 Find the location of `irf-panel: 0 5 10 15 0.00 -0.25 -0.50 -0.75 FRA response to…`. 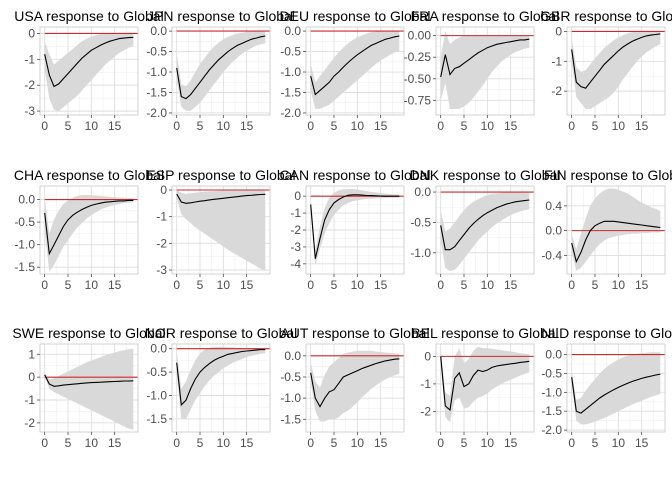

irf-panel: 0 5 10 15 0.00 -0.25 -0.50 -0.75 FRA response to… is located at coordinates (482, 70).